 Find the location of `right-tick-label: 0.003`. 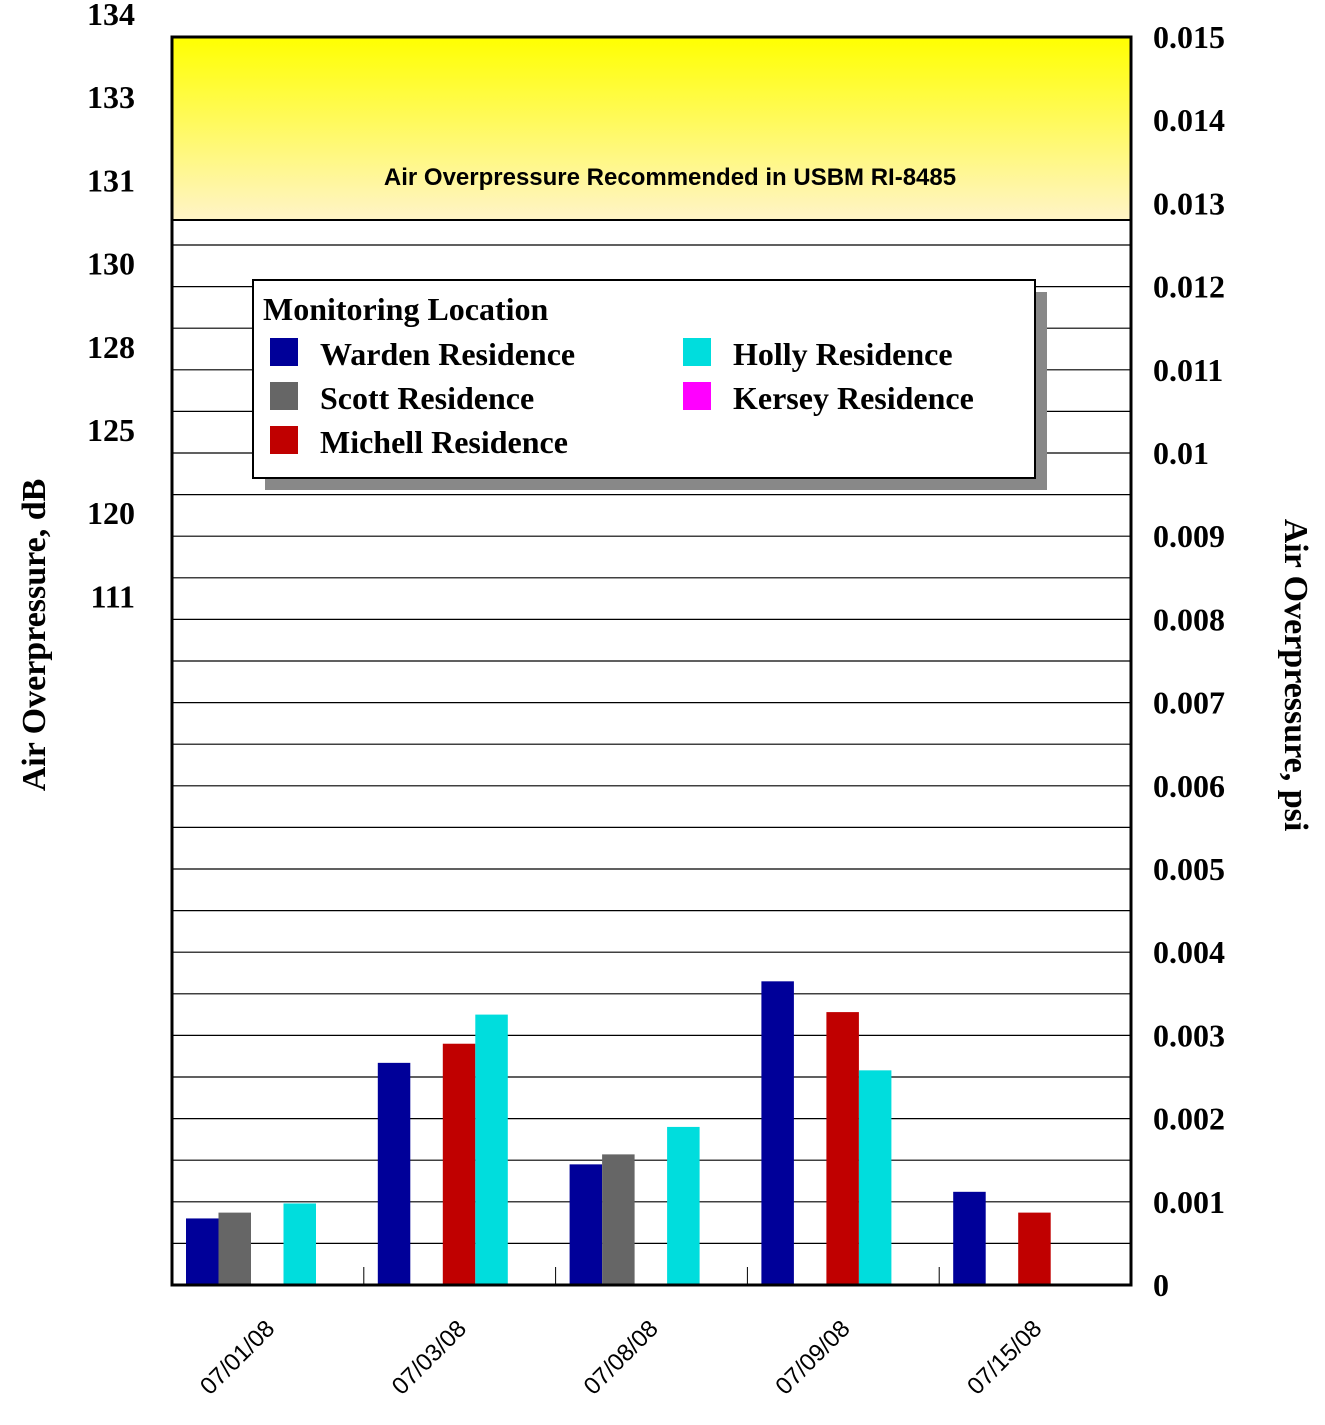

right-tick-label: 0.003 is located at coordinates (1189, 1035).